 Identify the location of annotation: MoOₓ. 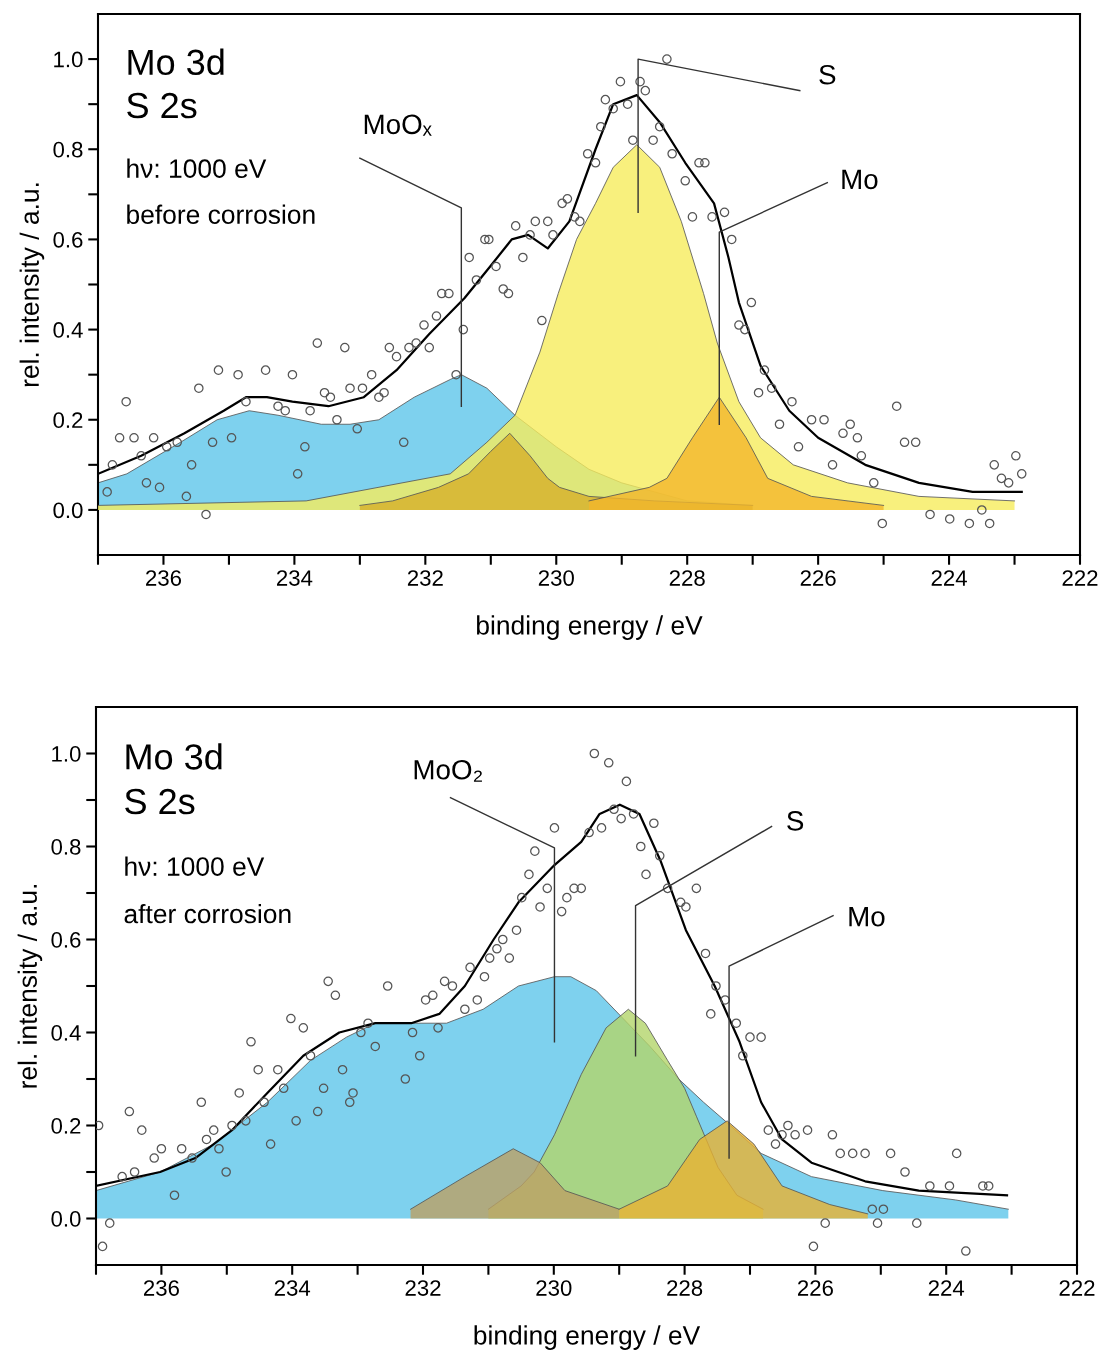
(398, 125).